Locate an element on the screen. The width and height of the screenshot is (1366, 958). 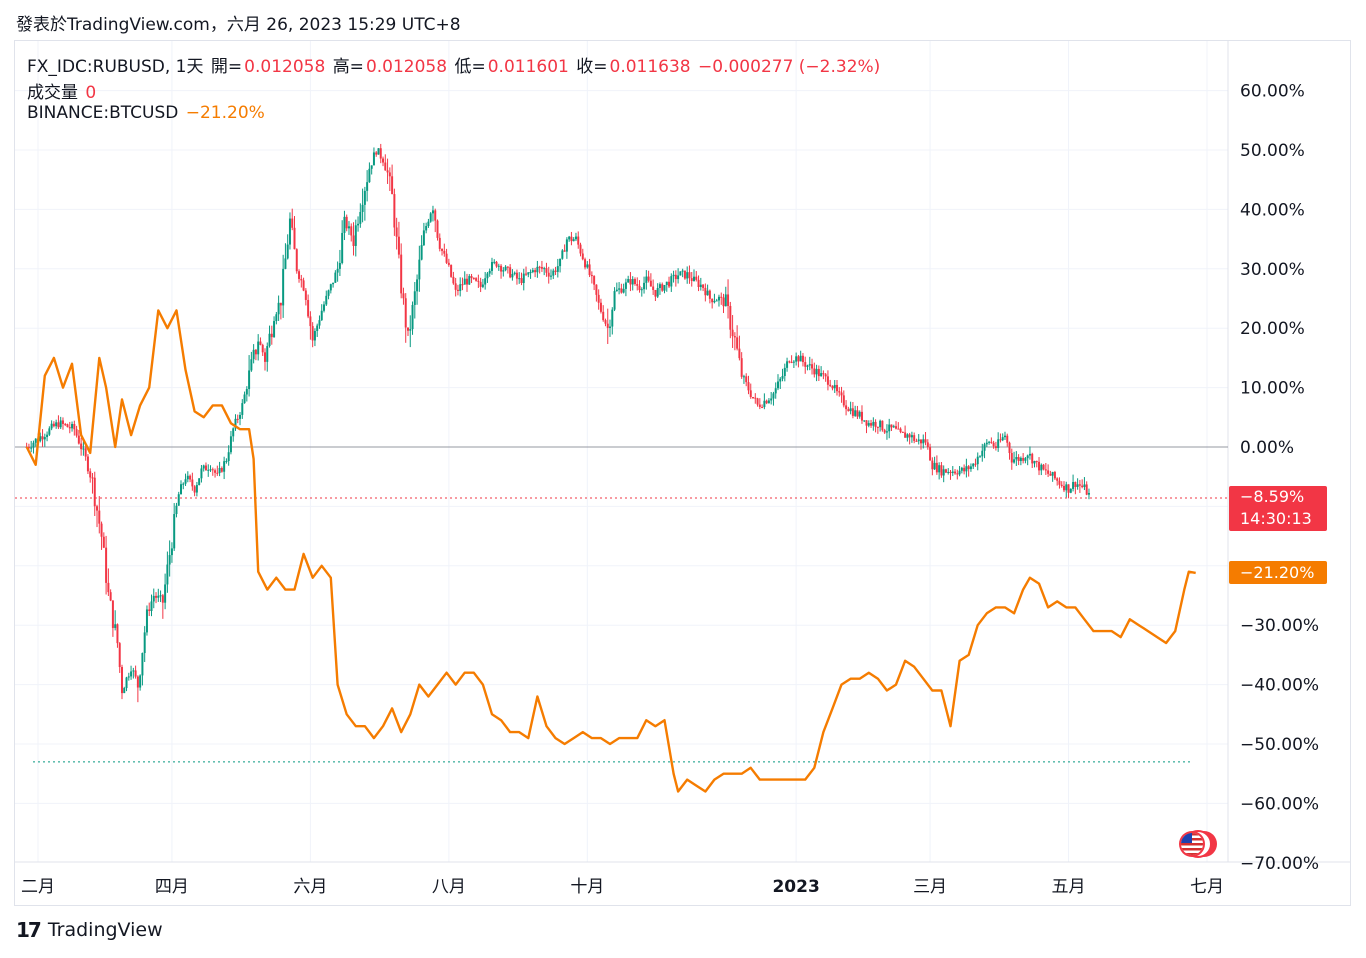
legend-low-value: 0.011601 is located at coordinates (528, 67).